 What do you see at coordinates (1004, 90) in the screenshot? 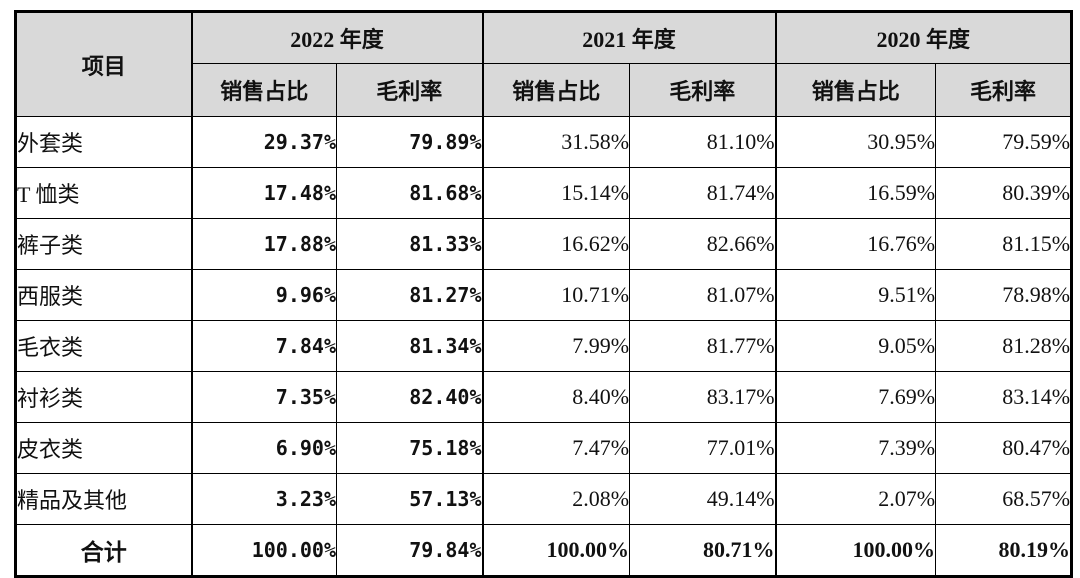
I see `subheader-2020-gross-margin: 毛利率` at bounding box center [1004, 90].